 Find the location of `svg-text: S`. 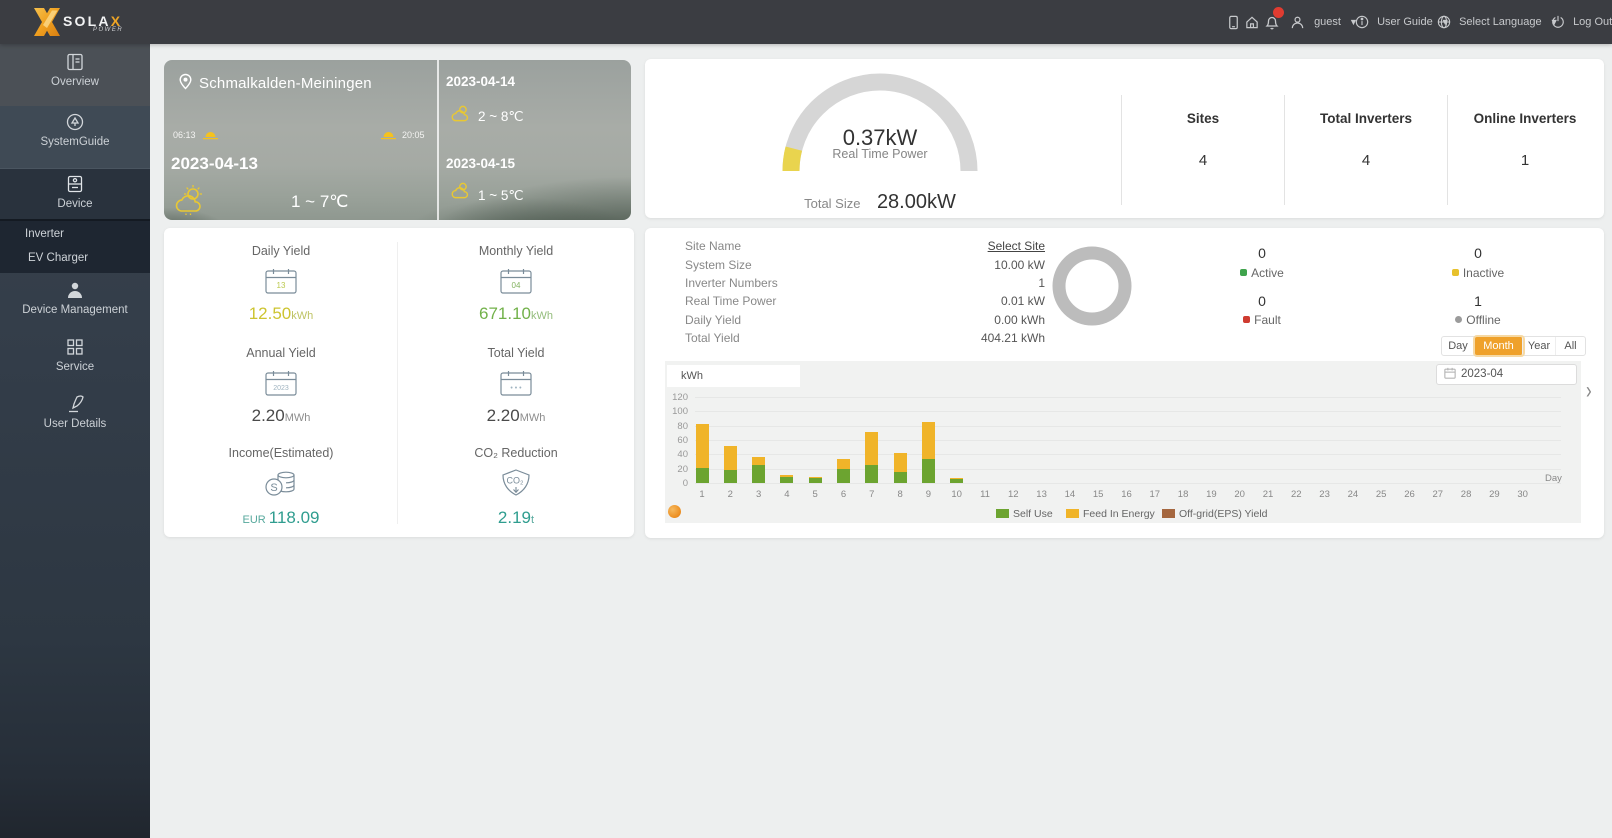

svg-text: S is located at coordinates (273, 488).